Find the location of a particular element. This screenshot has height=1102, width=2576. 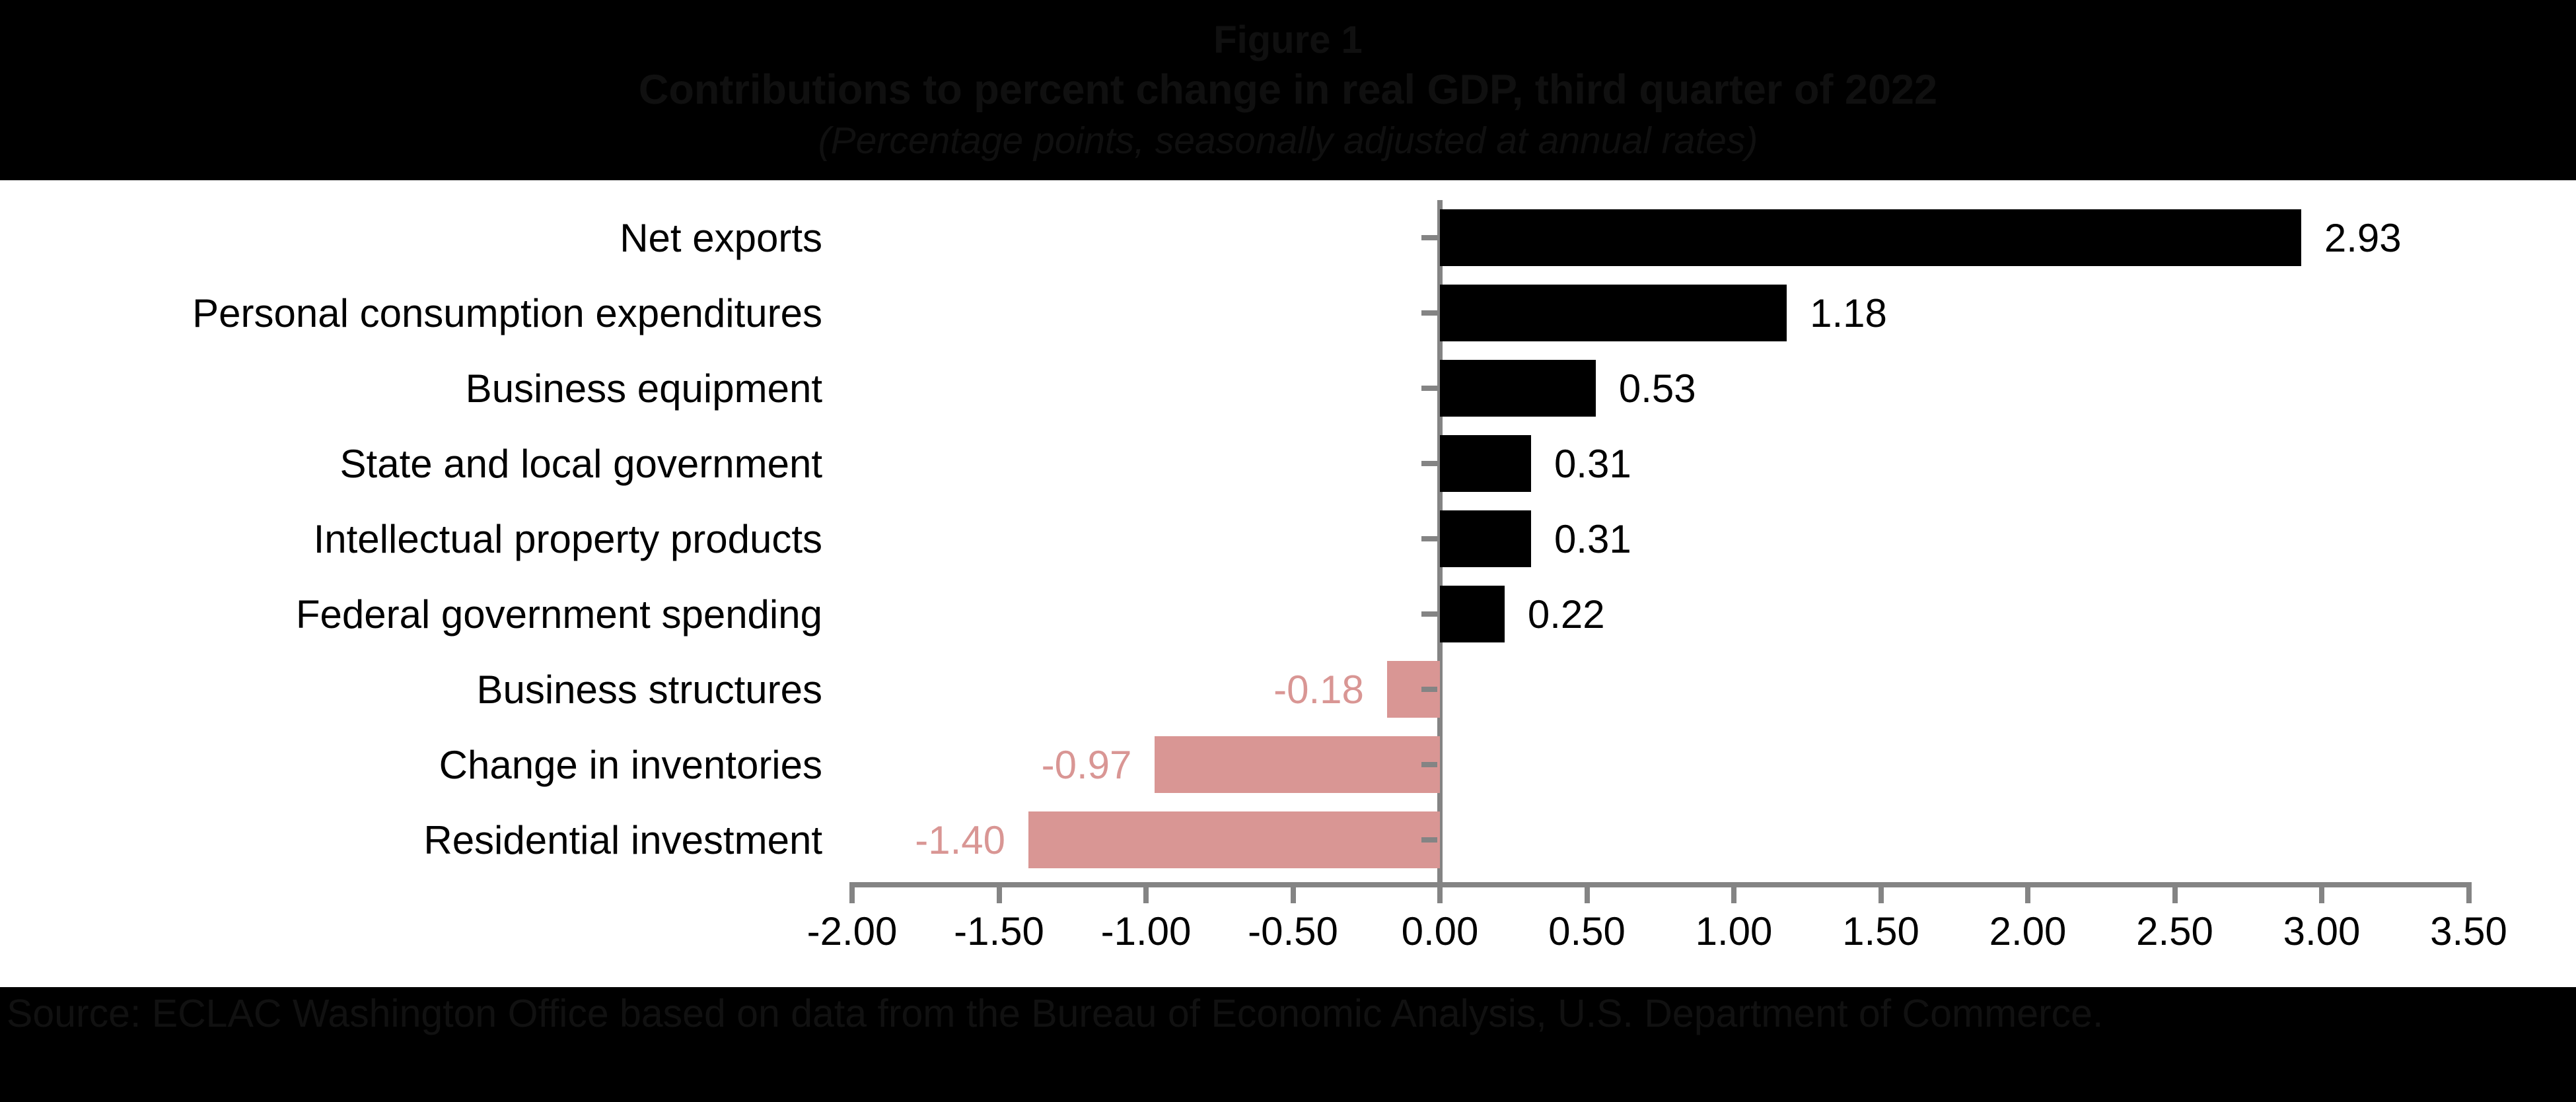

x-axis-tick-label: 0.50 is located at coordinates (1587, 931).